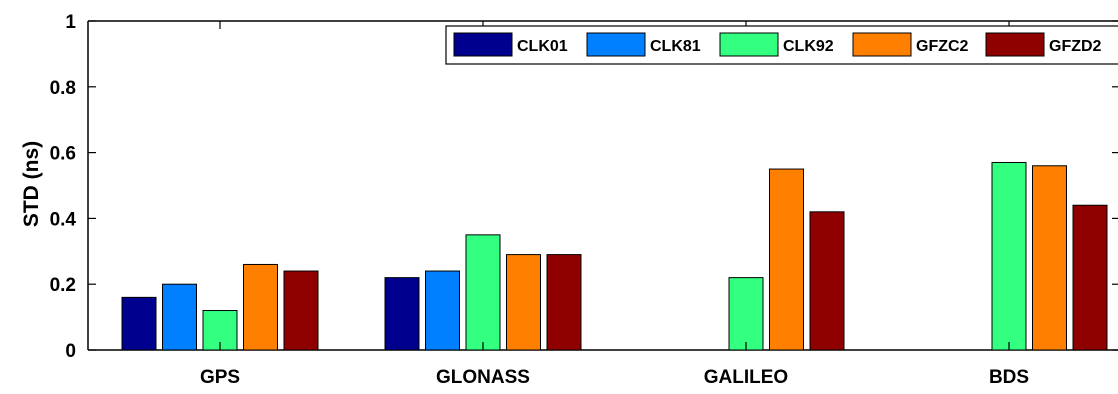 This screenshot has width=1118, height=394. What do you see at coordinates (70, 351) in the screenshot?
I see `y-tick-label: 0` at bounding box center [70, 351].